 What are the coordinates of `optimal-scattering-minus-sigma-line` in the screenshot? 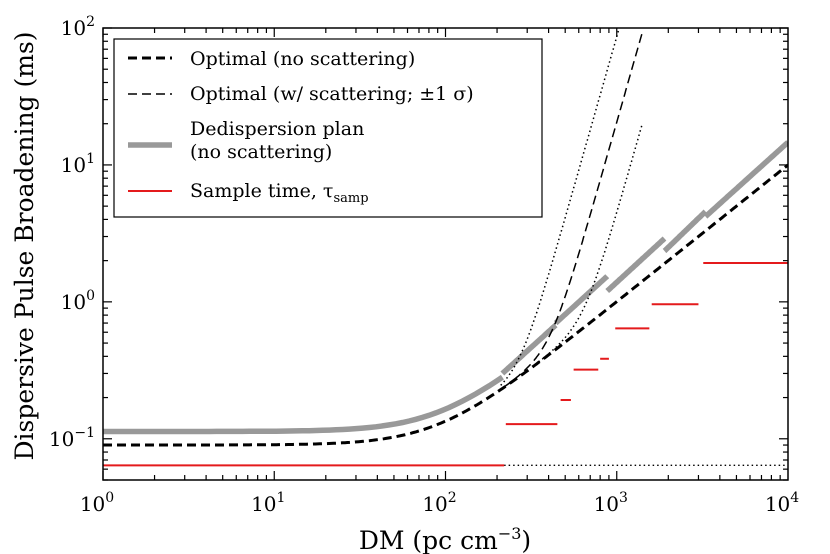 It's located at (590, 244).